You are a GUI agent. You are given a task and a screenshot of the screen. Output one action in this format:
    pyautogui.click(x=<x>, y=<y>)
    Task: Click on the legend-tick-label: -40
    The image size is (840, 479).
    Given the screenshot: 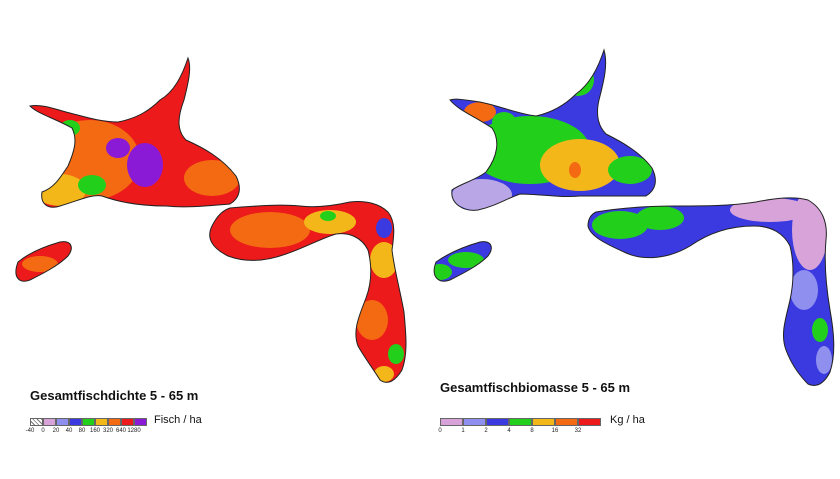 What is the action you would take?
    pyautogui.click(x=30, y=431)
    